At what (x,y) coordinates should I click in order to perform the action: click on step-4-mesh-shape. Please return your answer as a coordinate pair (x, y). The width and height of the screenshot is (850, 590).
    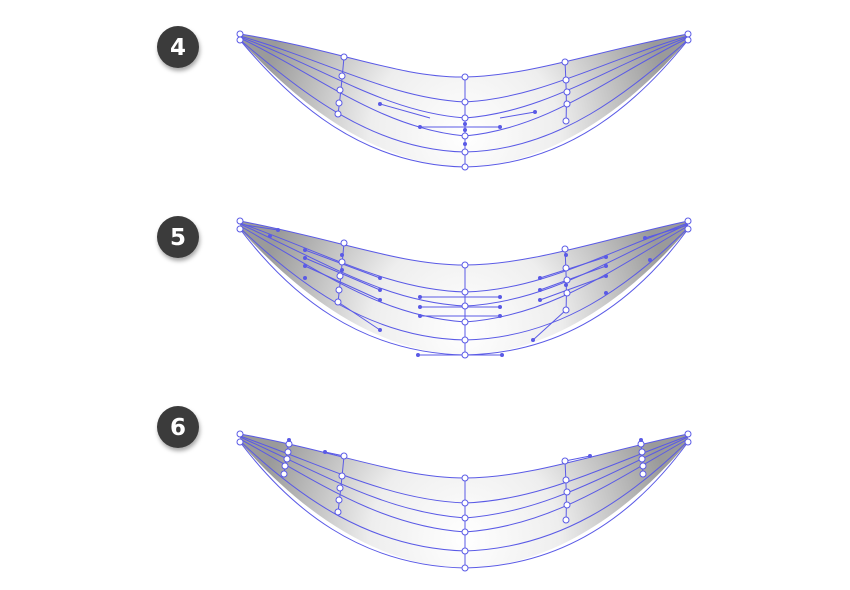
    Looking at the image, I should click on (464, 100).